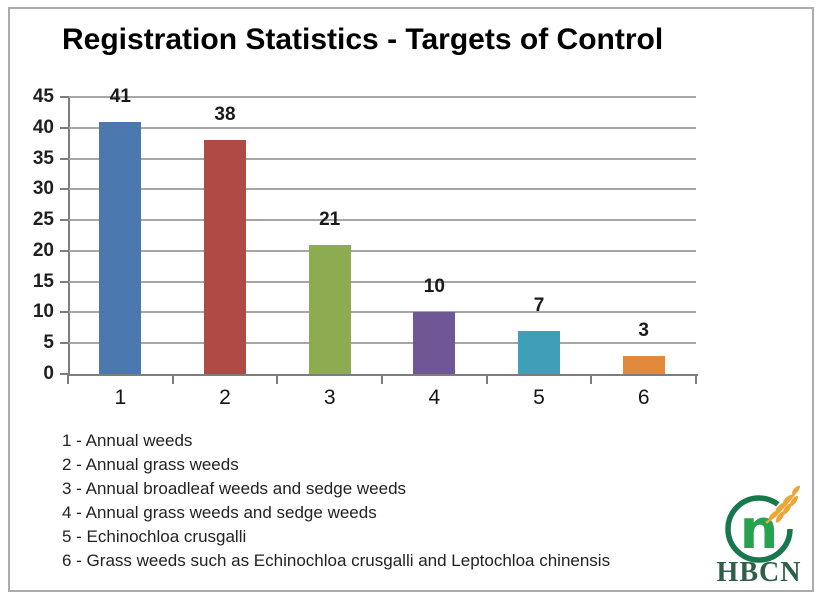 The width and height of the screenshot is (826, 606). I want to click on hbcn-logo: n HBCN, so click(759, 536).